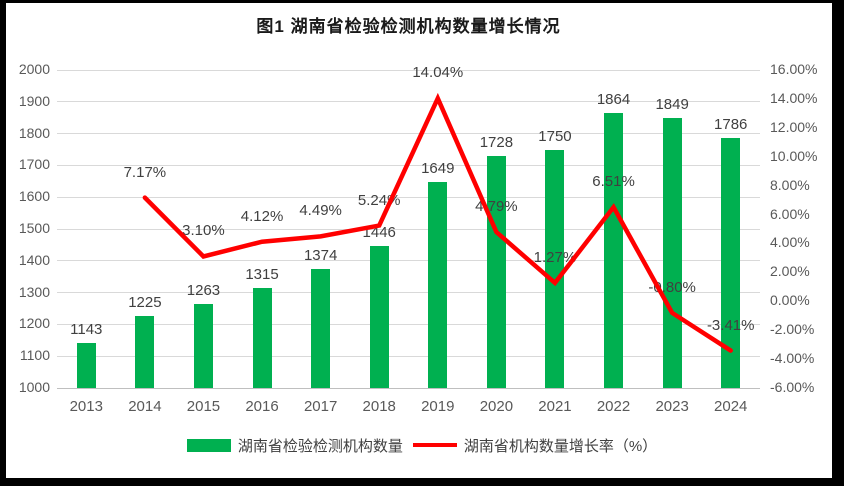  I want to click on right-axis-tick-label: -6.00%, so click(792, 387).